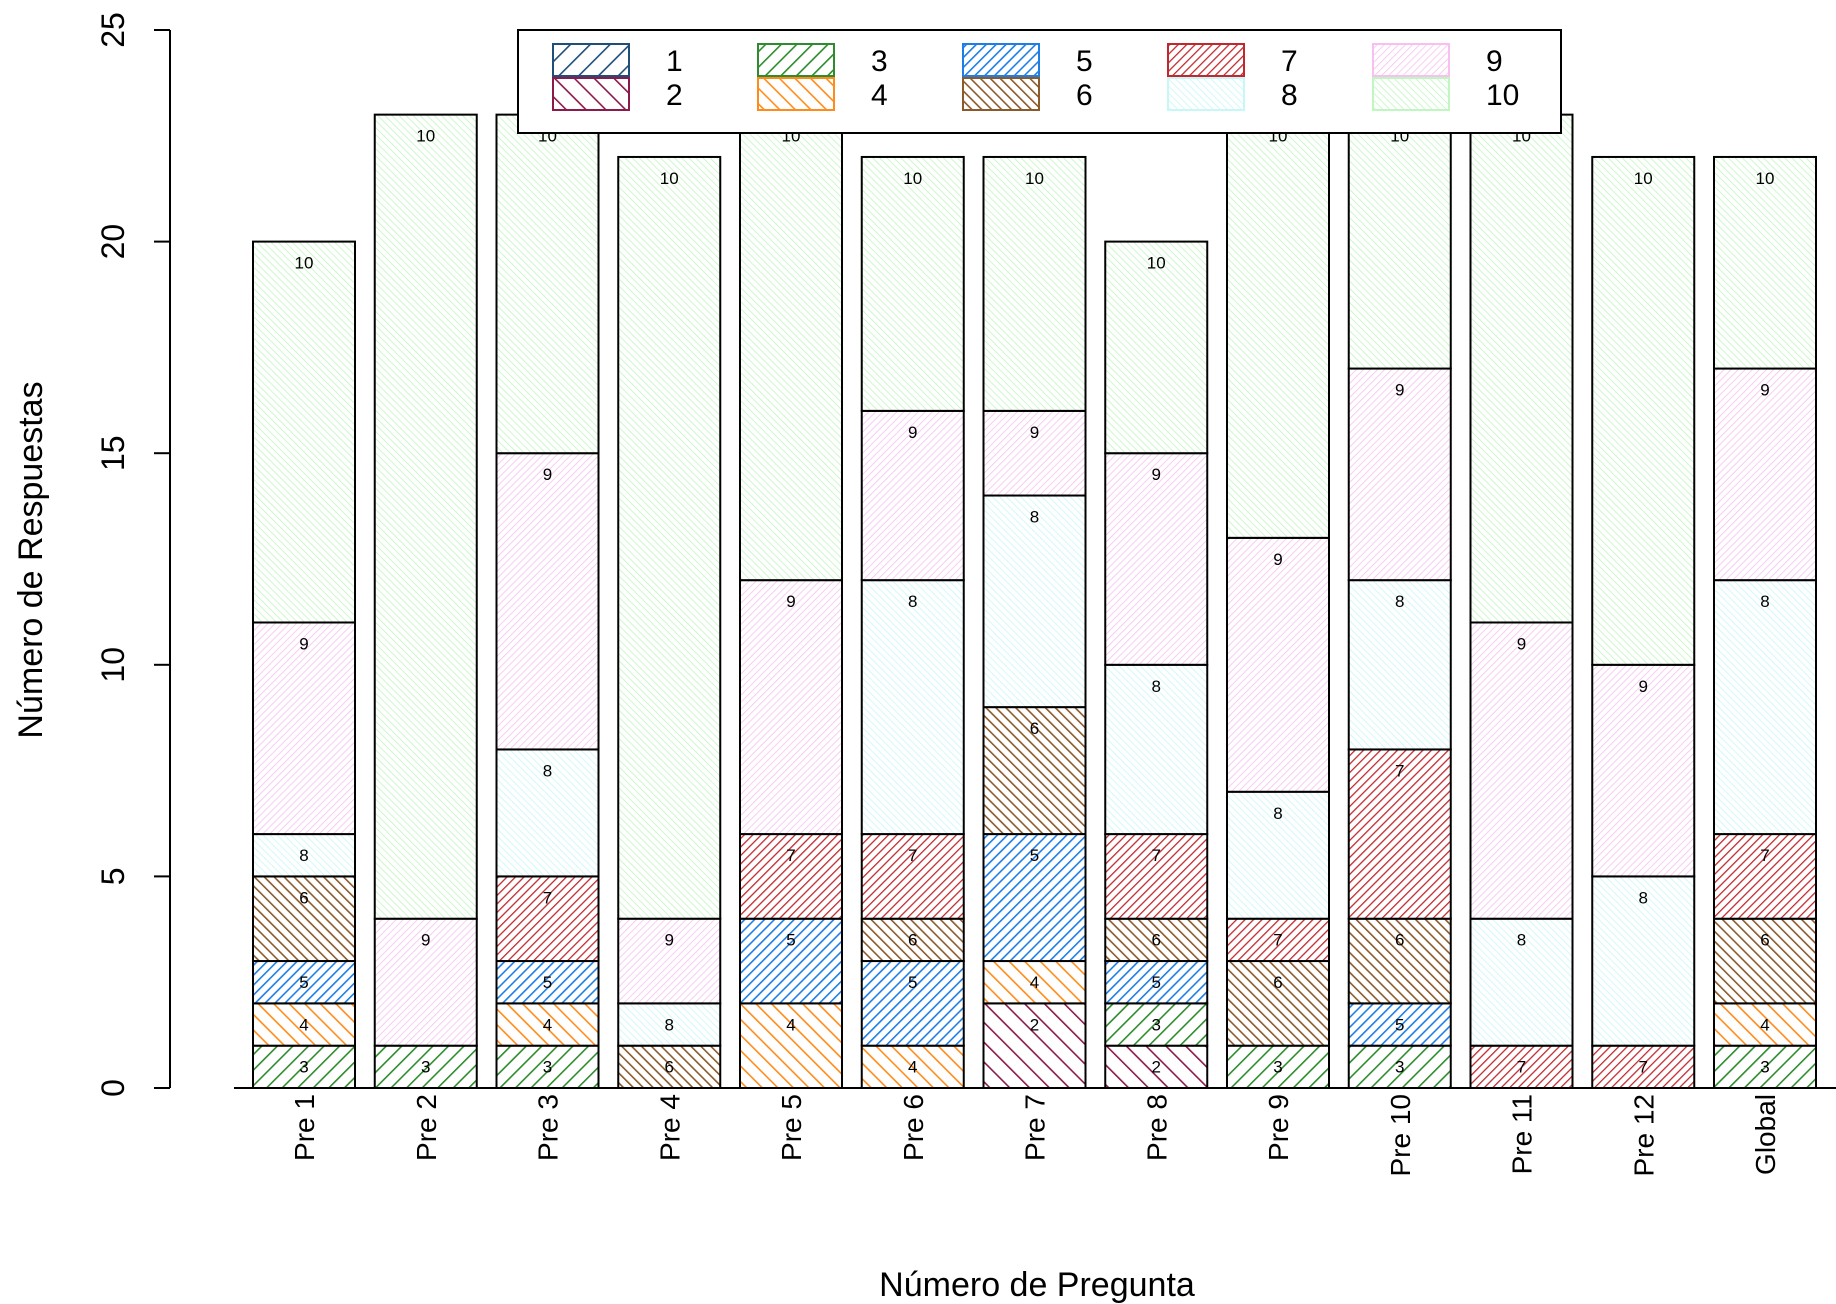 The width and height of the screenshot is (1836, 1304). Describe the element at coordinates (1039, 81) in the screenshot. I see `legend: 12 34 56 78 910` at that location.